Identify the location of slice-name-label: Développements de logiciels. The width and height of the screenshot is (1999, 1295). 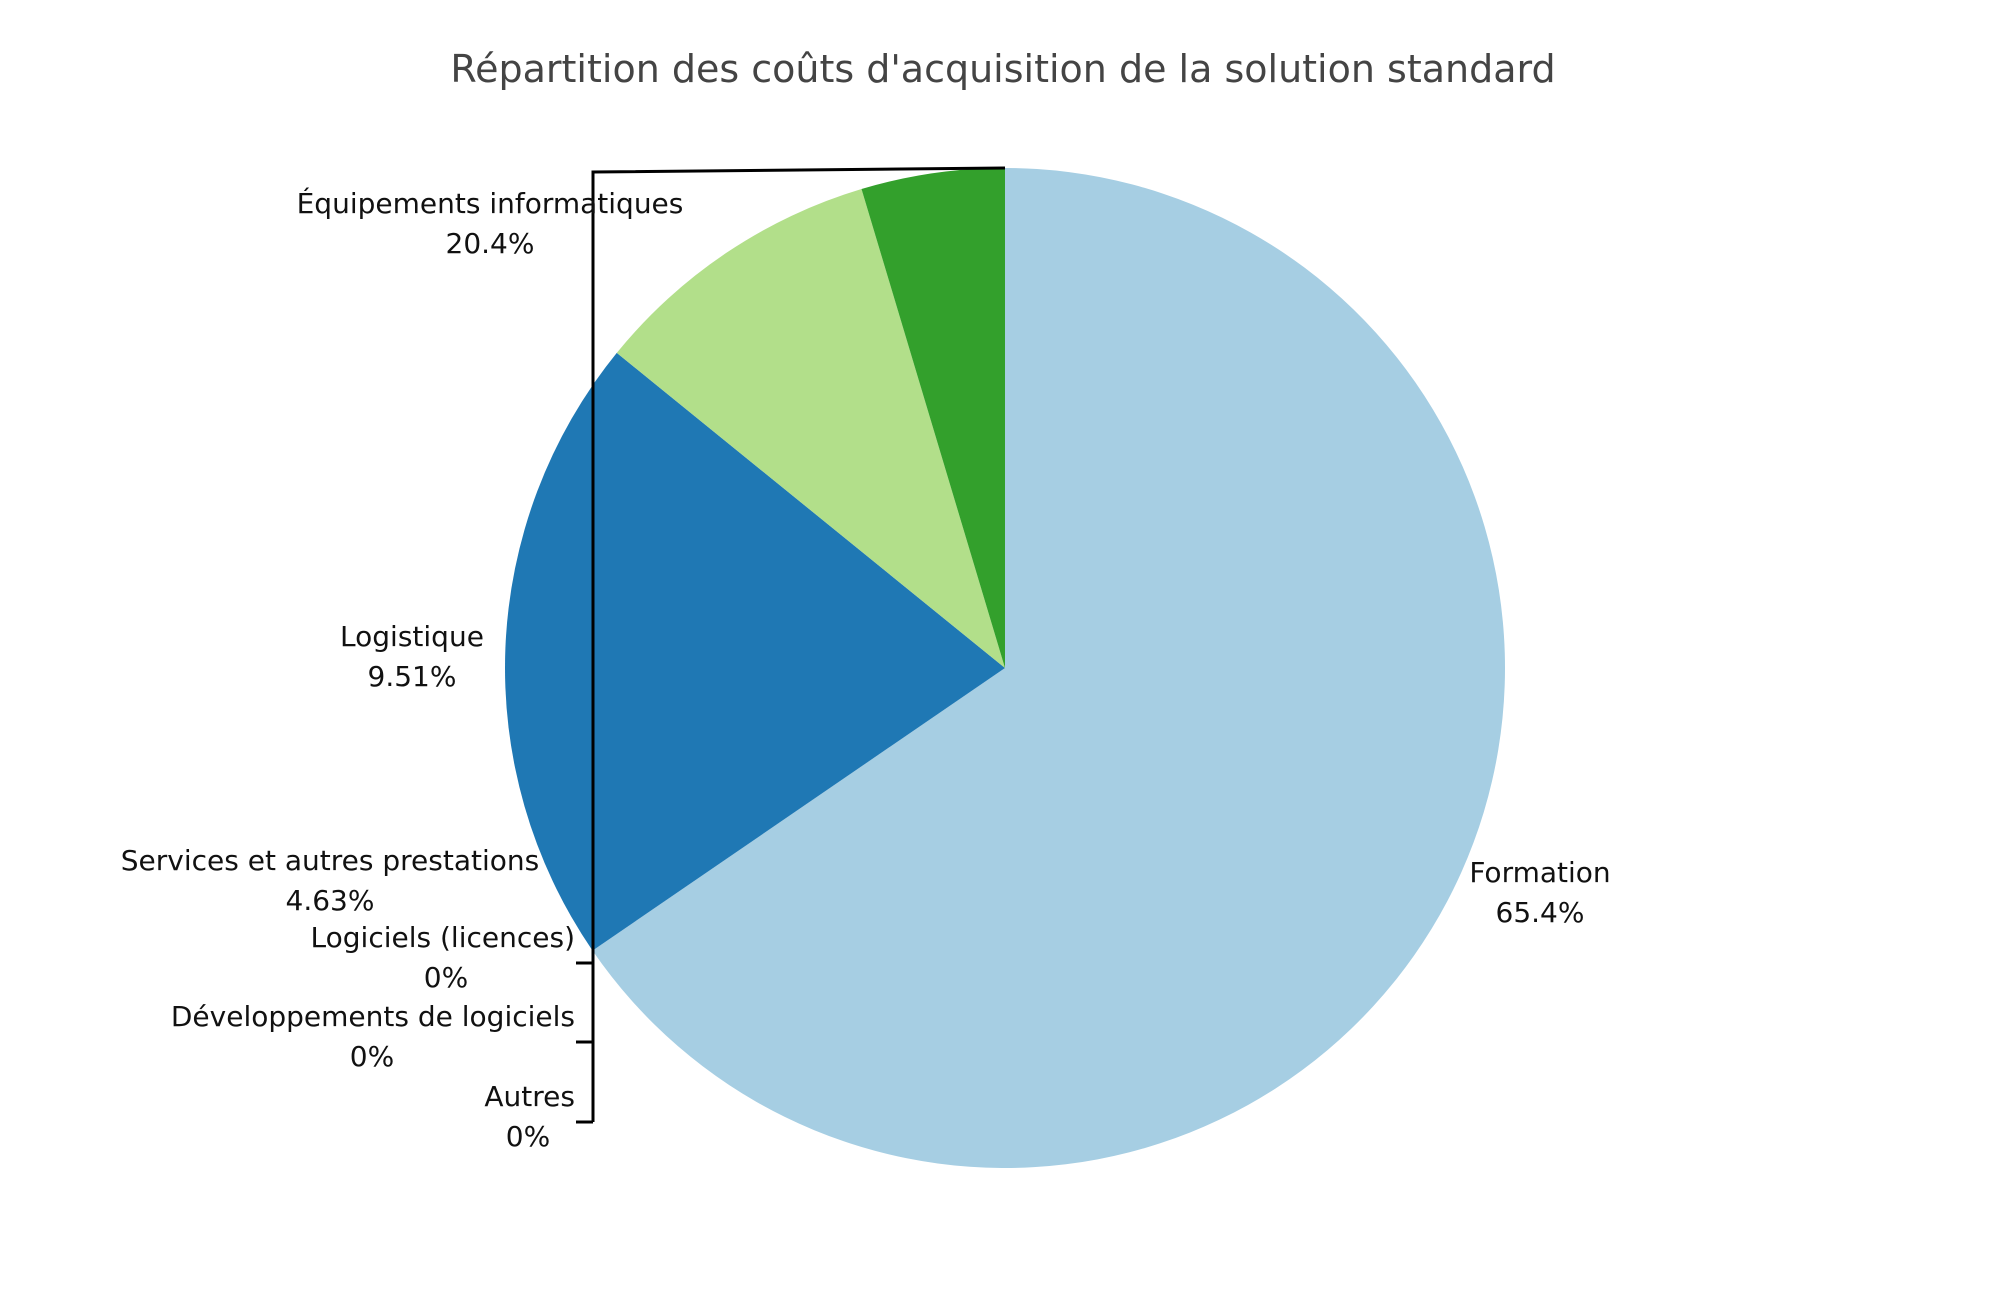
(373, 1016).